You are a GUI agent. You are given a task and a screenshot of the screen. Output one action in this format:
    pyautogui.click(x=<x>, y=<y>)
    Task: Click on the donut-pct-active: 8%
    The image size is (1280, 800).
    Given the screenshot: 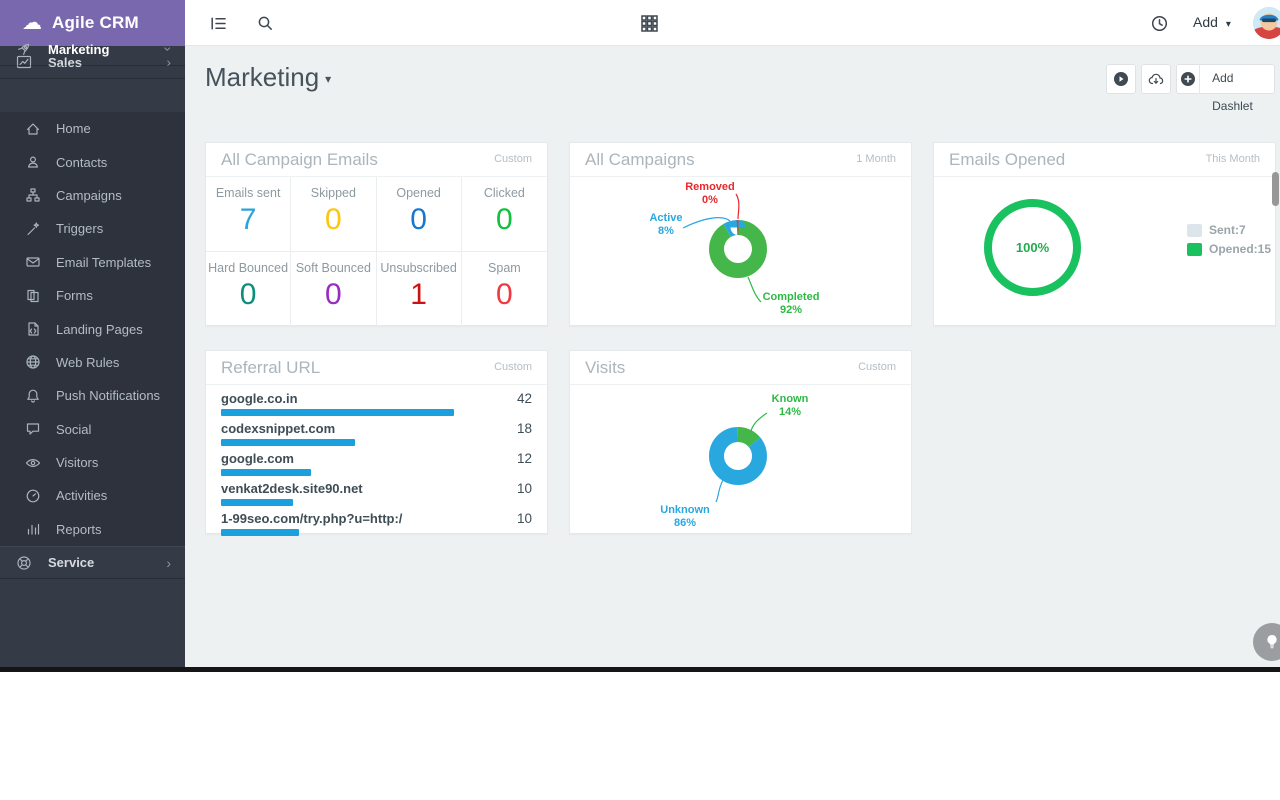 What is the action you would take?
    pyautogui.click(x=666, y=231)
    